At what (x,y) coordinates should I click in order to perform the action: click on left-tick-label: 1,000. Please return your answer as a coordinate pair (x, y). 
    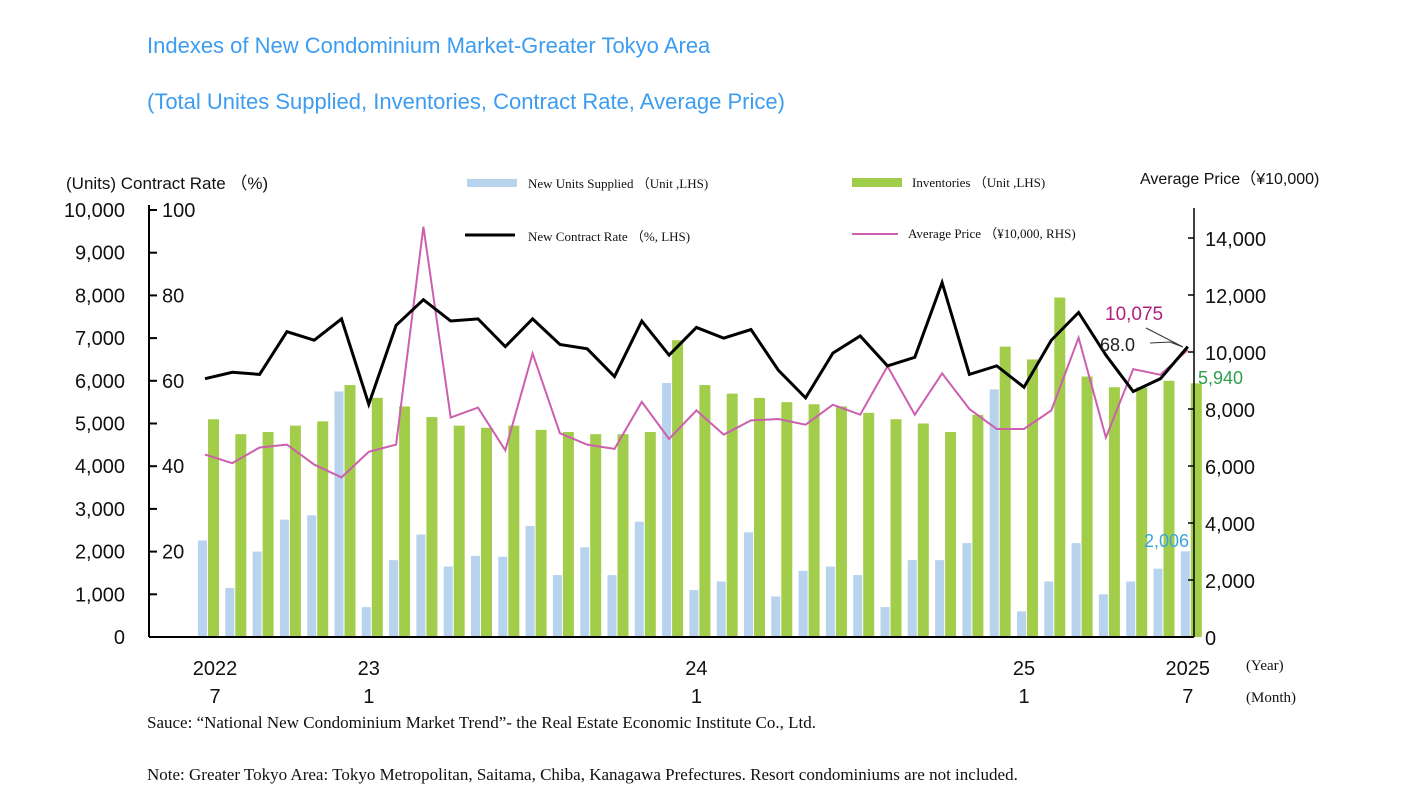
    Looking at the image, I should click on (100, 595).